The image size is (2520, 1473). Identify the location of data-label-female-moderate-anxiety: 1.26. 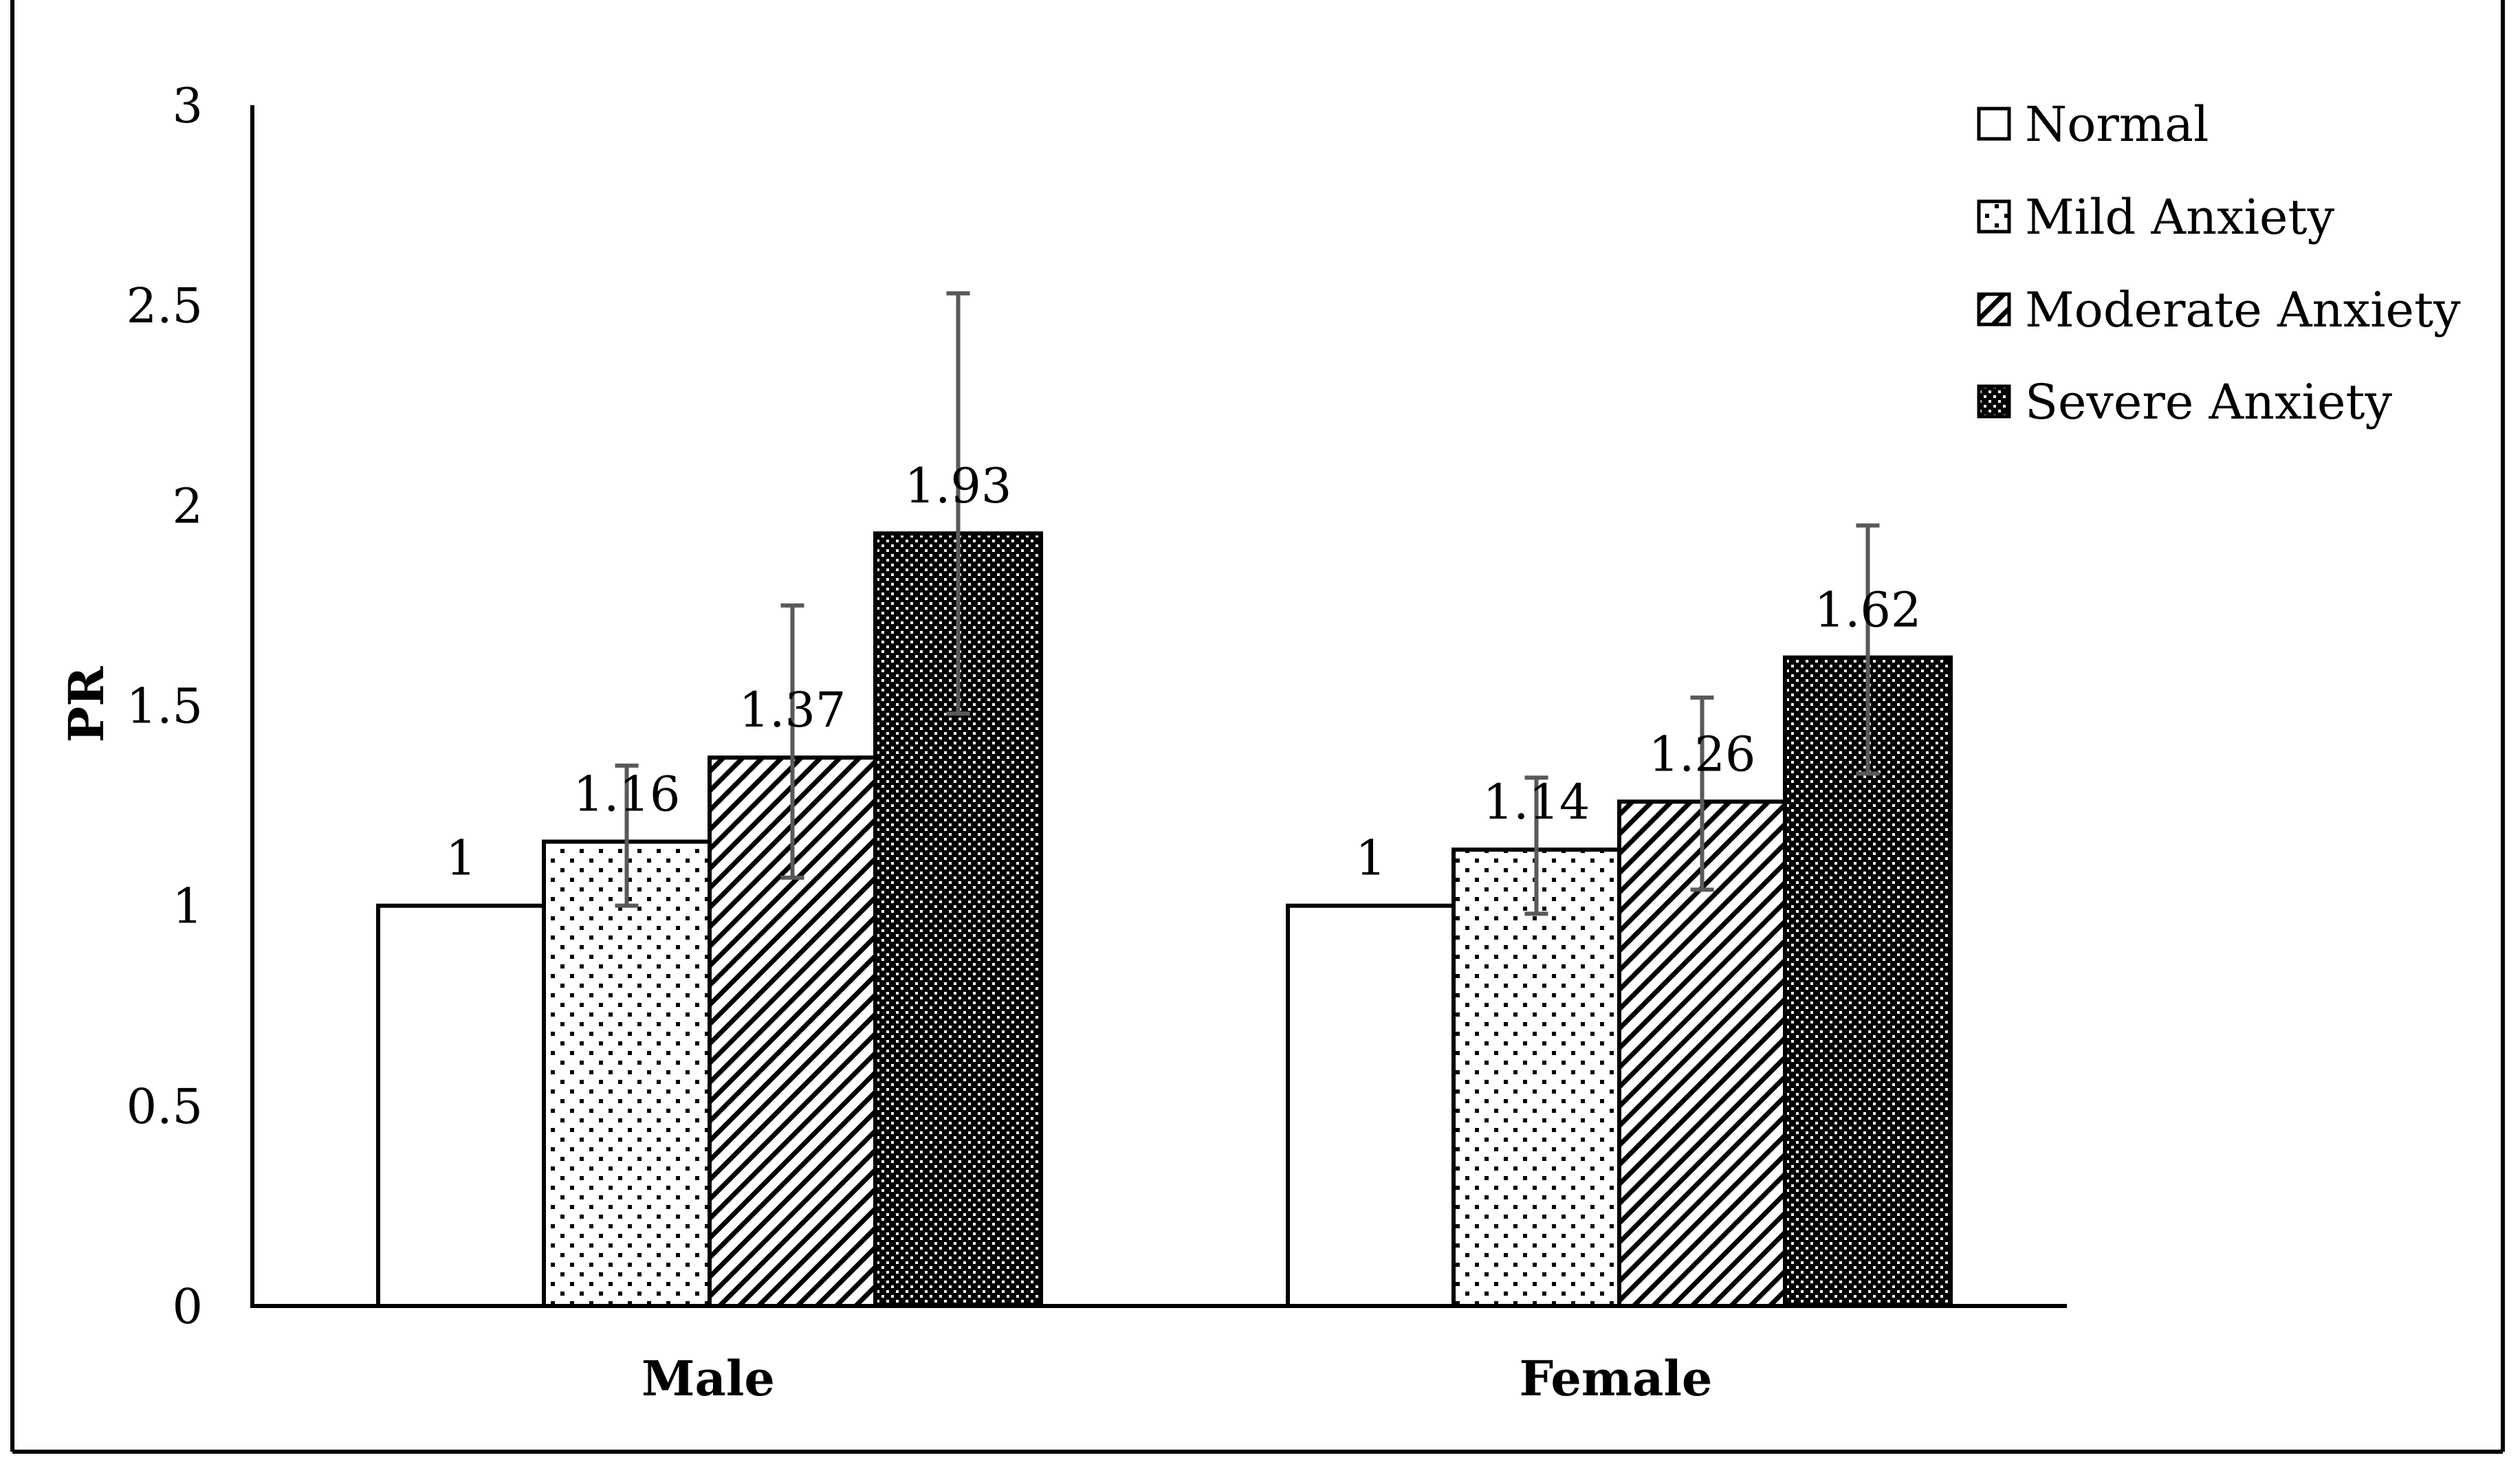
(1703, 754).